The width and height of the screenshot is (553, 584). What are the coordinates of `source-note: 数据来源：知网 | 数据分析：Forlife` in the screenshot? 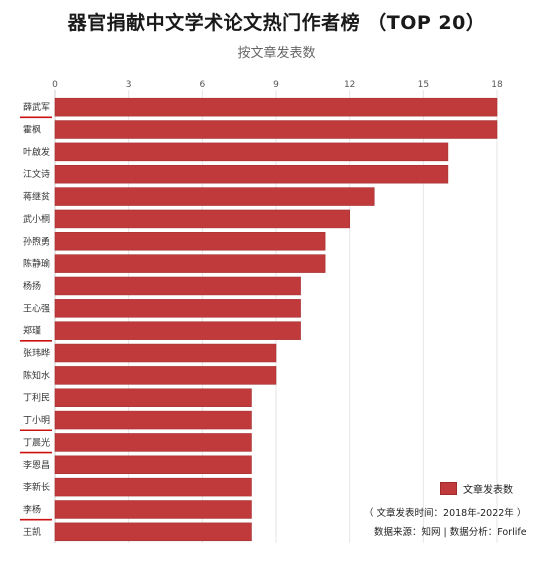 It's located at (450, 532).